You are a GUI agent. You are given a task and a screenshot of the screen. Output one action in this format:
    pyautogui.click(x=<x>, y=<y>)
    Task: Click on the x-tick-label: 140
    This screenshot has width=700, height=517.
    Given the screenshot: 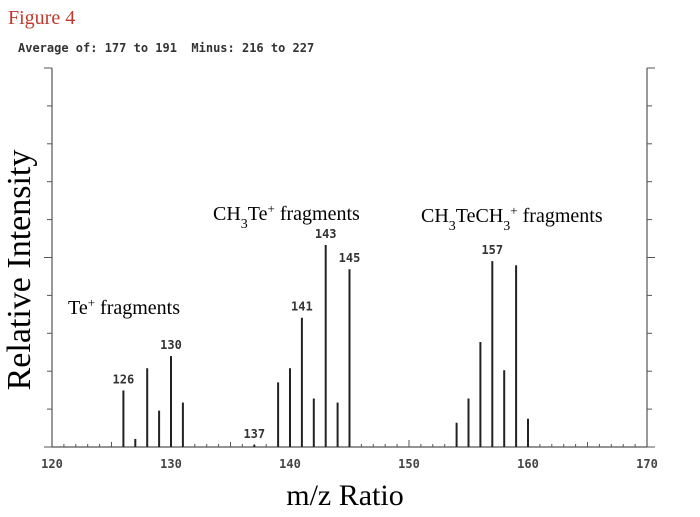 What is the action you would take?
    pyautogui.click(x=290, y=464)
    